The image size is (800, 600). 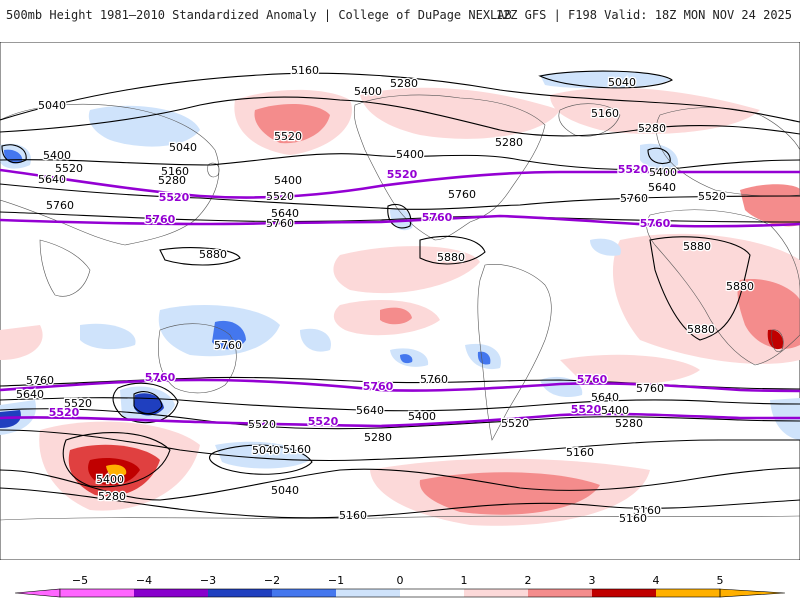 What do you see at coordinates (400, 484) in the screenshot?
I see `contour-5280-south` at bounding box center [400, 484].